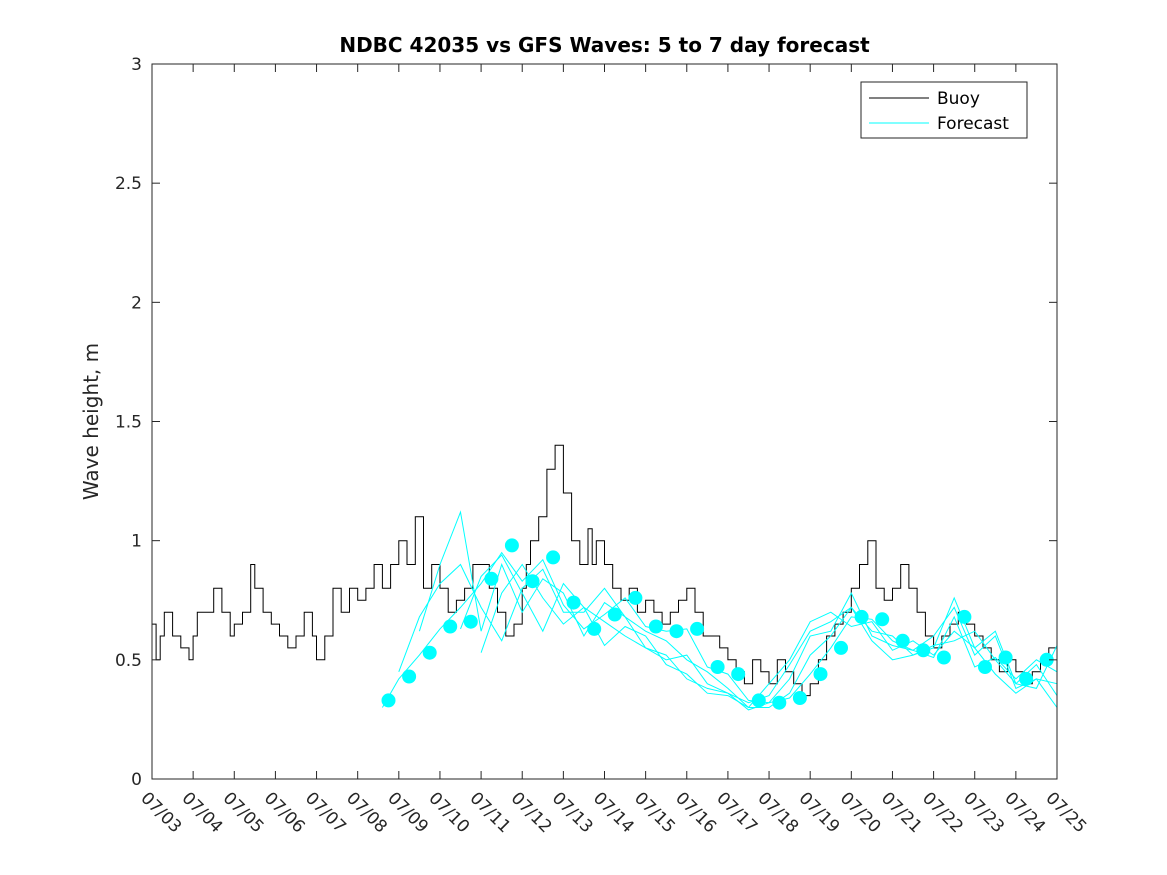  What do you see at coordinates (366, 812) in the screenshot?
I see `x-tick-label: 07/08` at bounding box center [366, 812].